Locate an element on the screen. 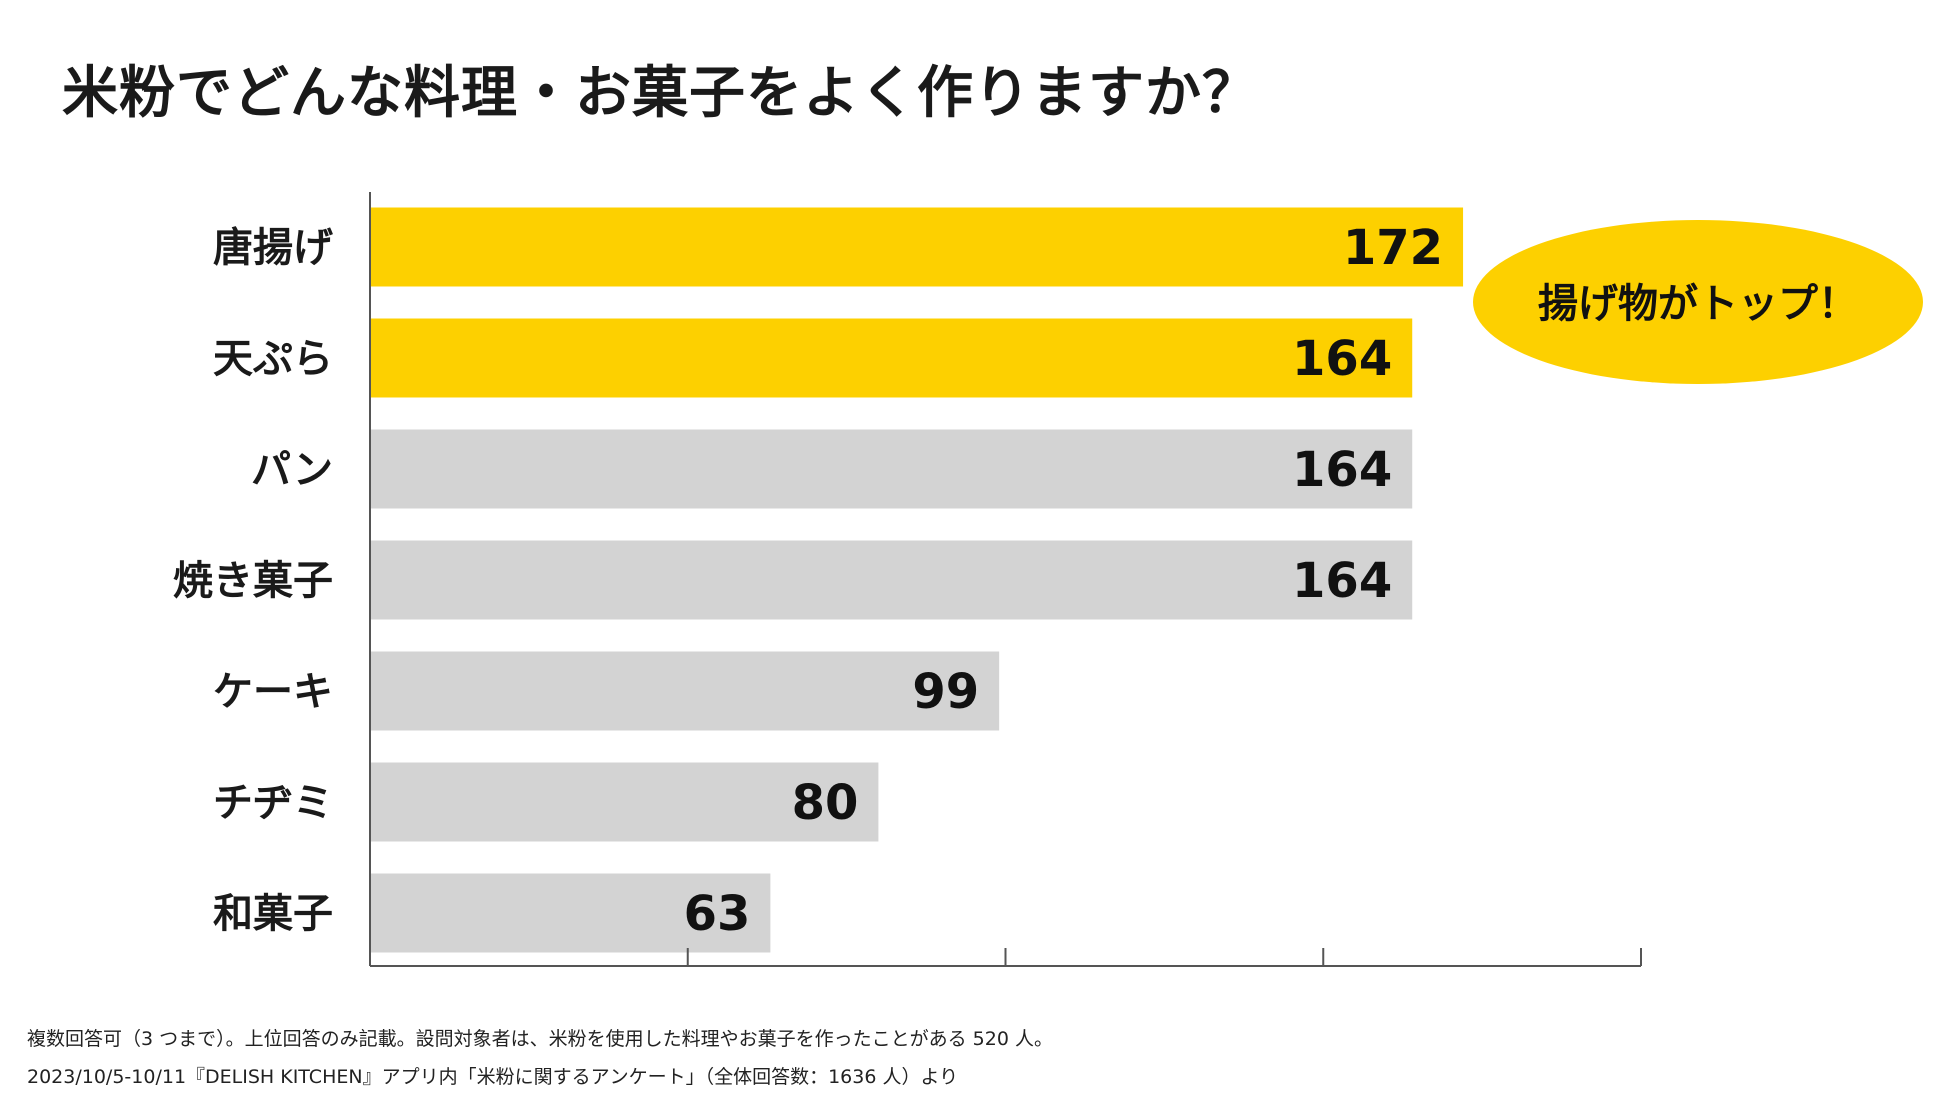 The image size is (1950, 1097). category-label: チヂミ is located at coordinates (273, 803).